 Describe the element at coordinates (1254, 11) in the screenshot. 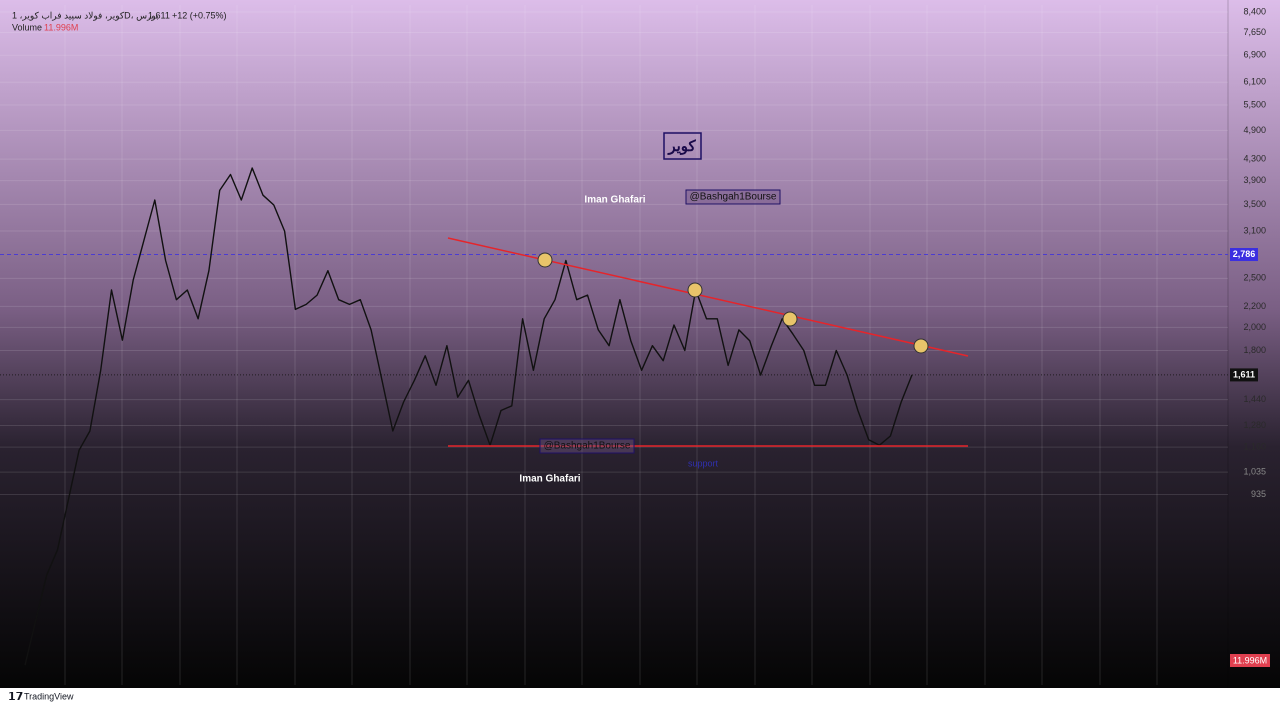

I see `y-tick-label: 8,400` at that location.